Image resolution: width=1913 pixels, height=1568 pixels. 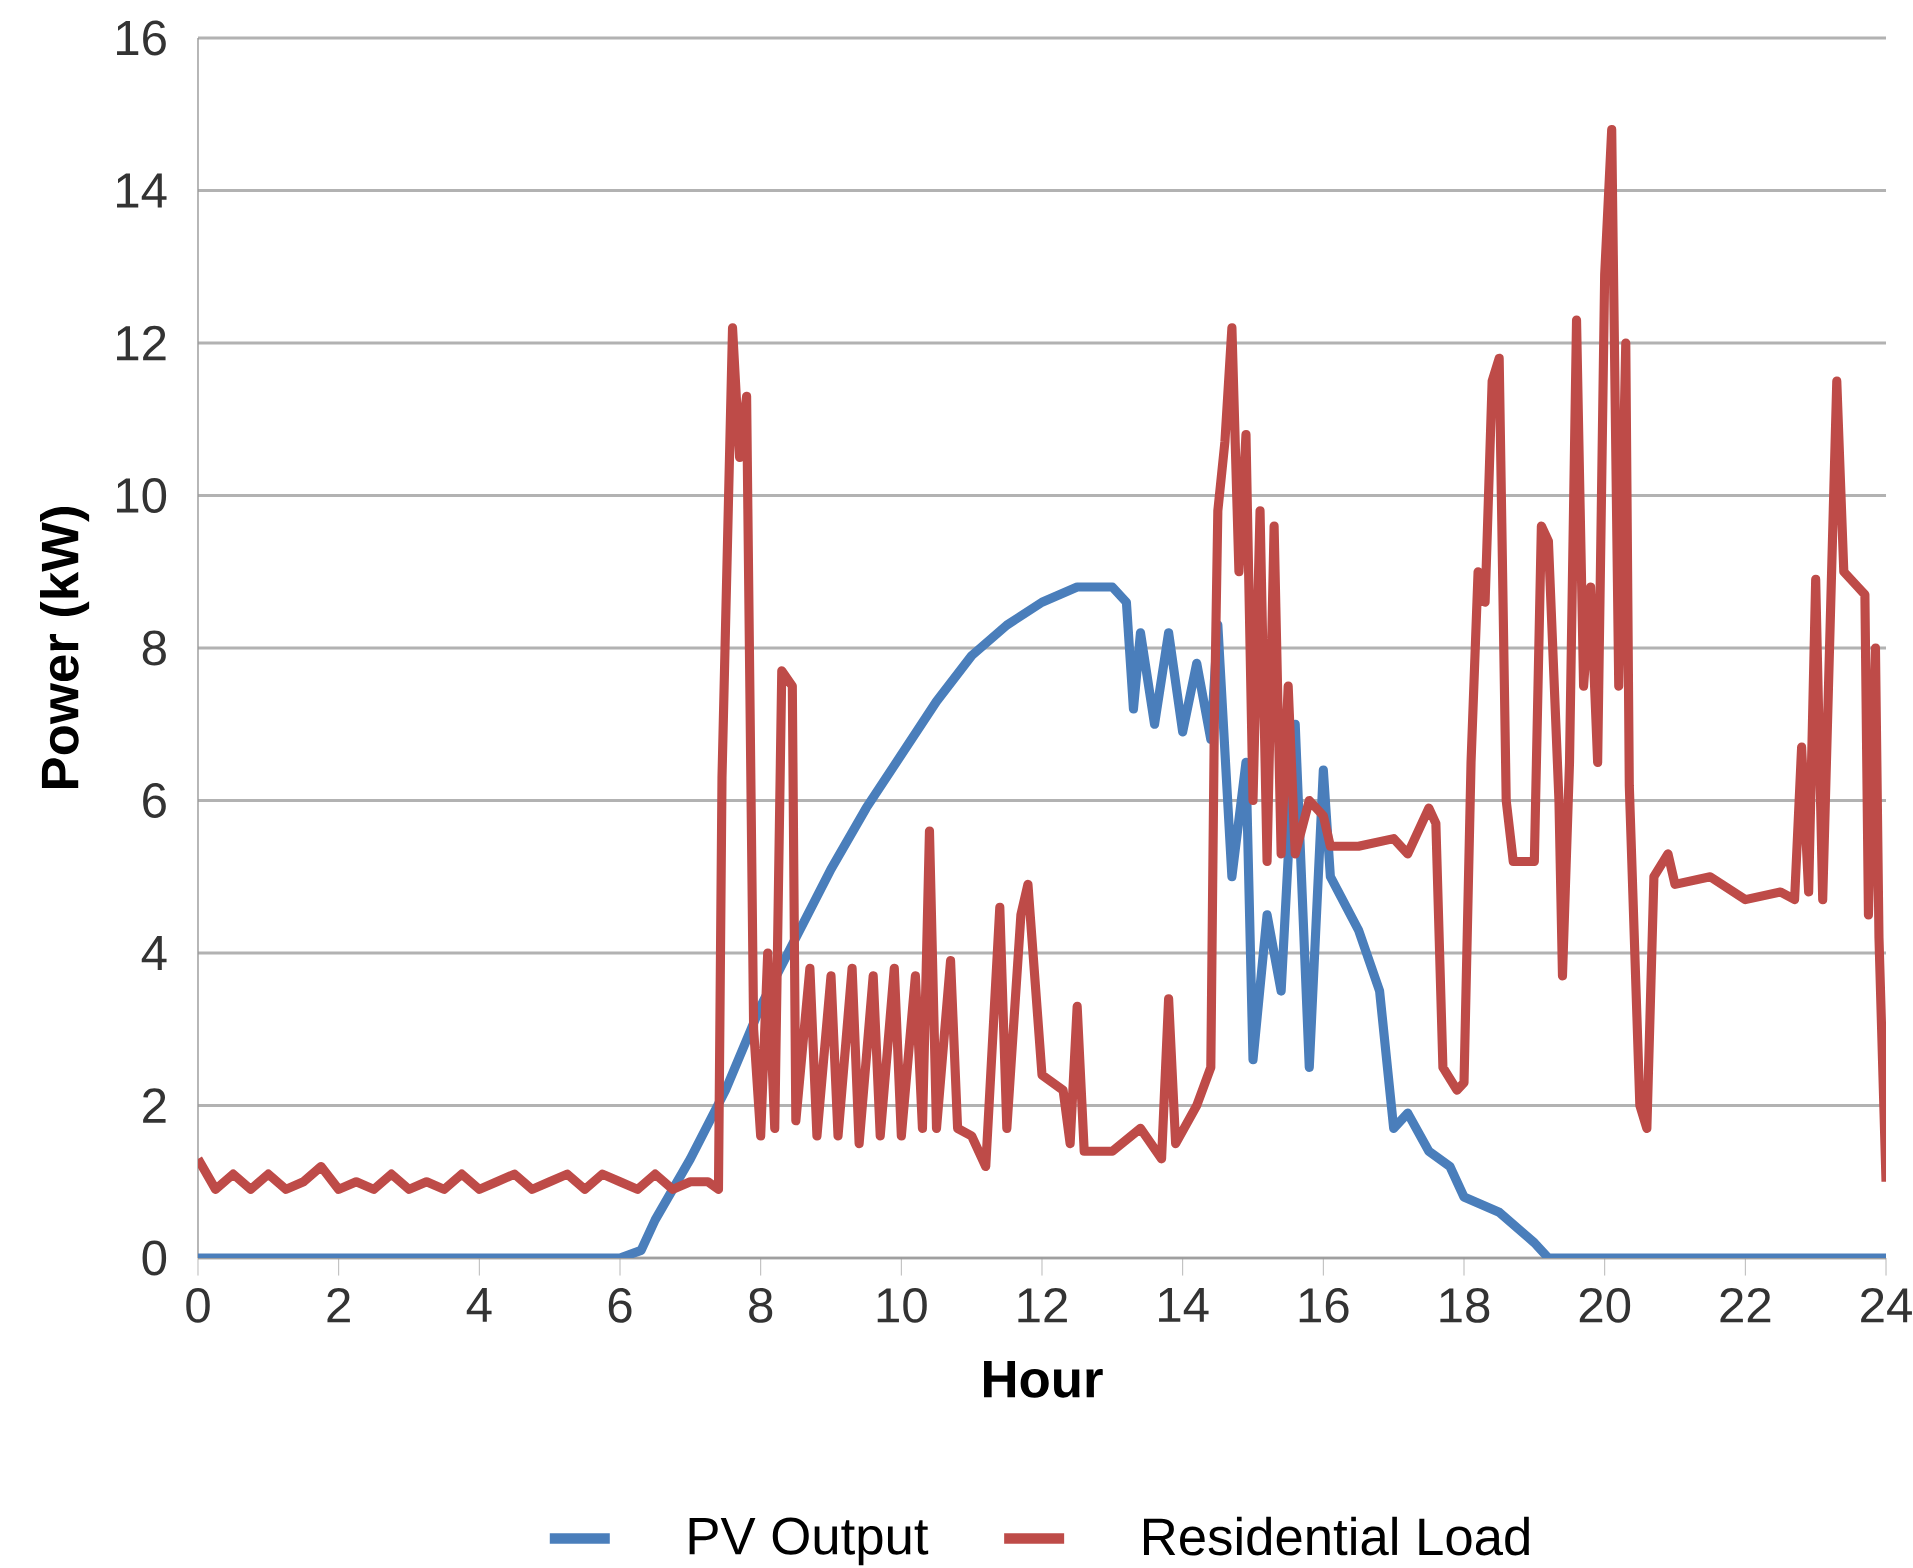 What do you see at coordinates (1336, 1536) in the screenshot?
I see `legend-label: Residential Load` at bounding box center [1336, 1536].